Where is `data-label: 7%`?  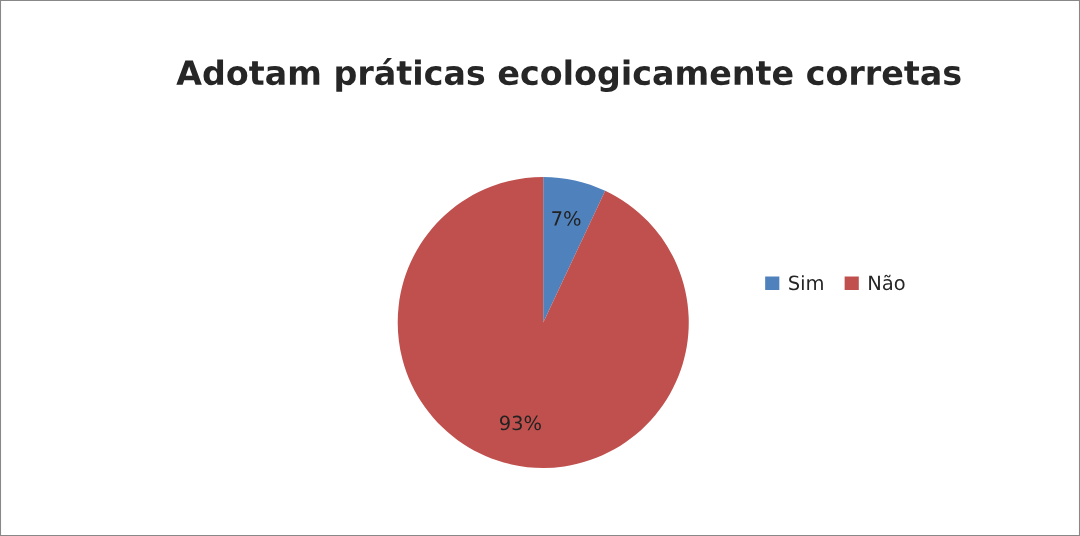
data-label: 7% is located at coordinates (566, 218).